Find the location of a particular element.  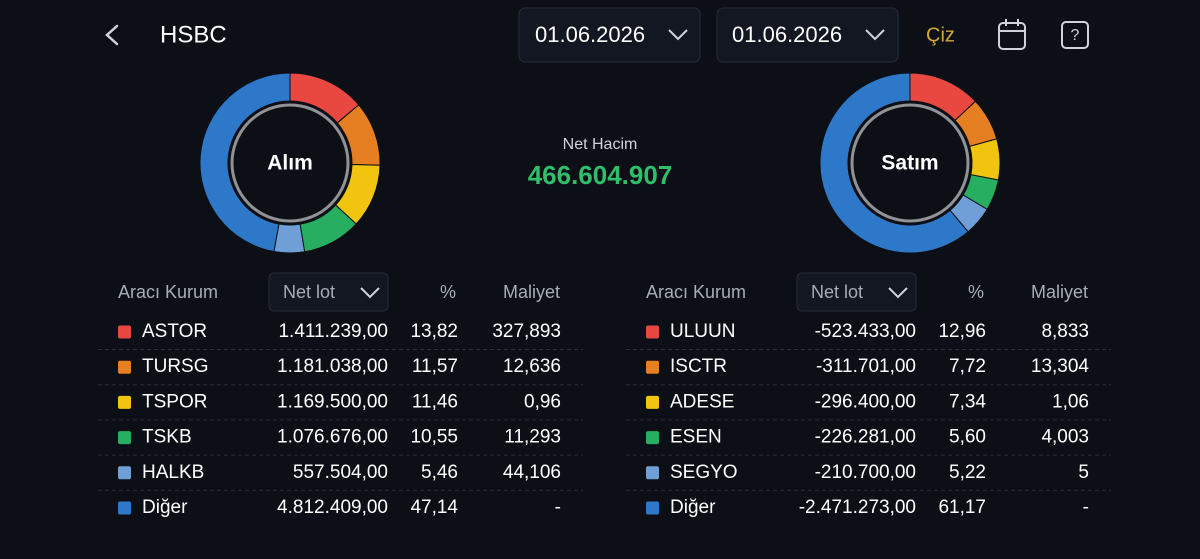

percent: 7,34 is located at coordinates (967, 401).